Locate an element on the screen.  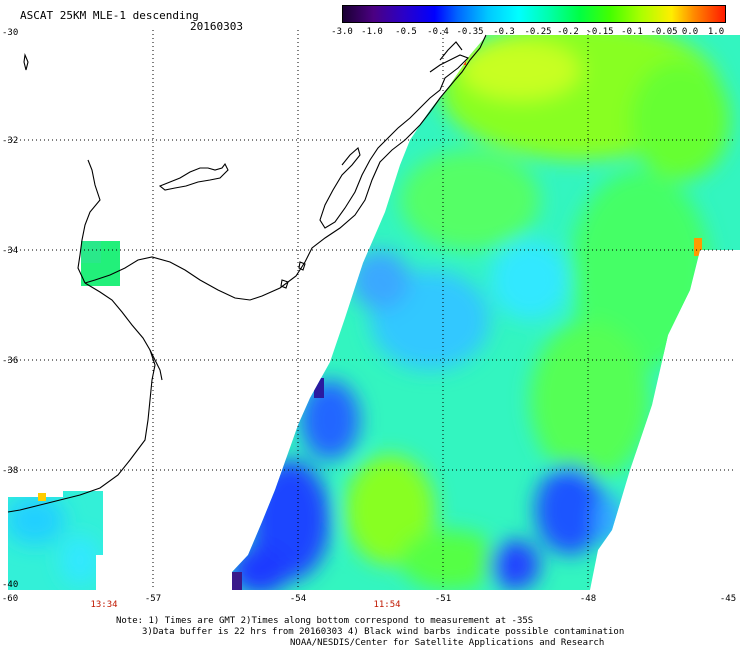
map-date: 20160303 is located at coordinates (216, 26).